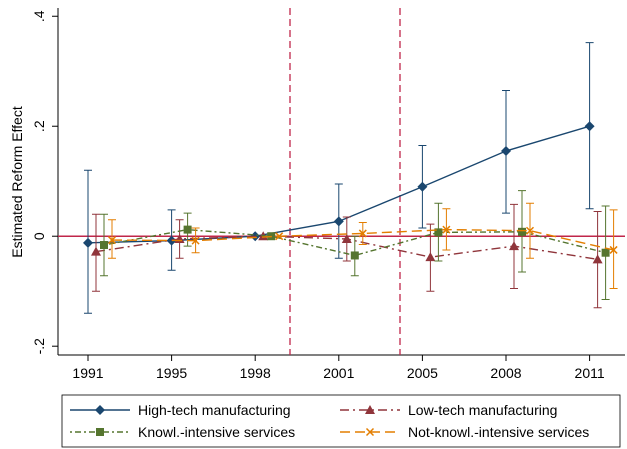  What do you see at coordinates (505, 373) in the screenshot?
I see `x-tick-label: 2008` at bounding box center [505, 373].